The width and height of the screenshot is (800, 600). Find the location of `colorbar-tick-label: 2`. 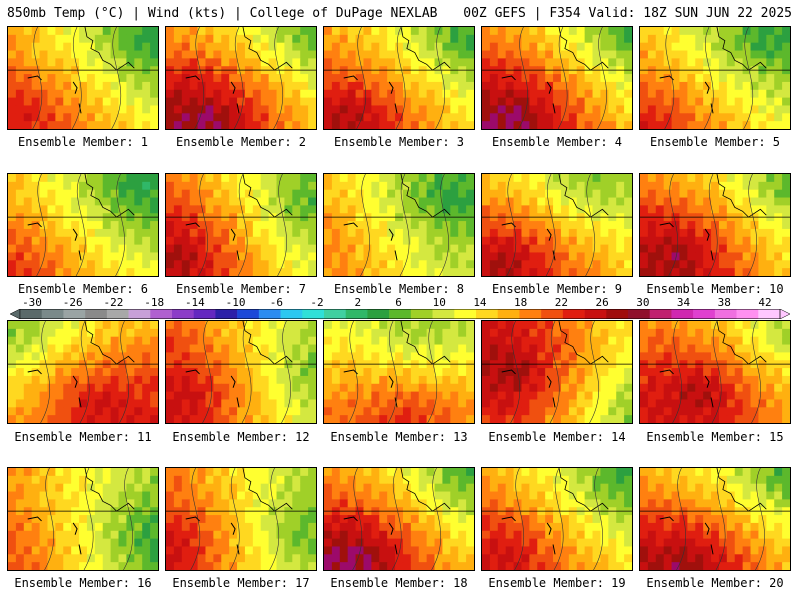

colorbar-tick-label: 2 is located at coordinates (358, 302).